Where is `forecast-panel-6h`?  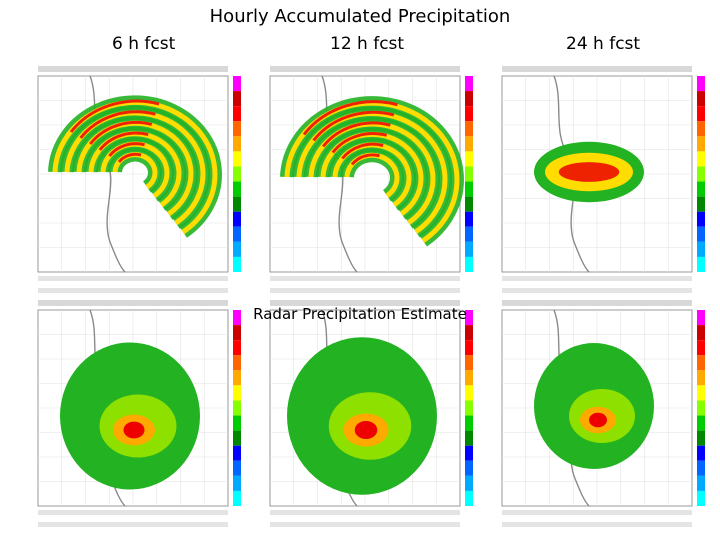 forecast-panel-6h is located at coordinates (142, 182).